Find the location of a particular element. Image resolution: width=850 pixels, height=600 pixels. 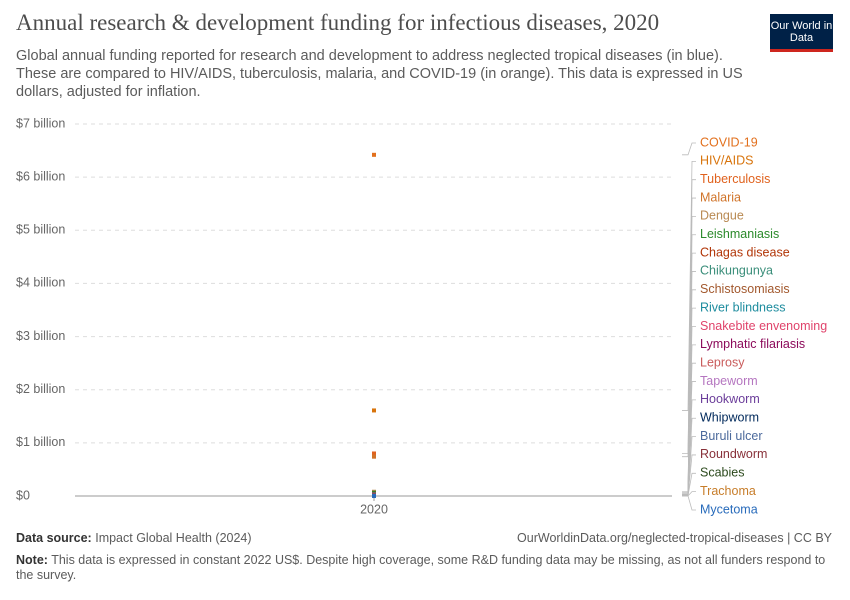

data-source: Data source: Impact Global Health (2024) is located at coordinates (134, 538).